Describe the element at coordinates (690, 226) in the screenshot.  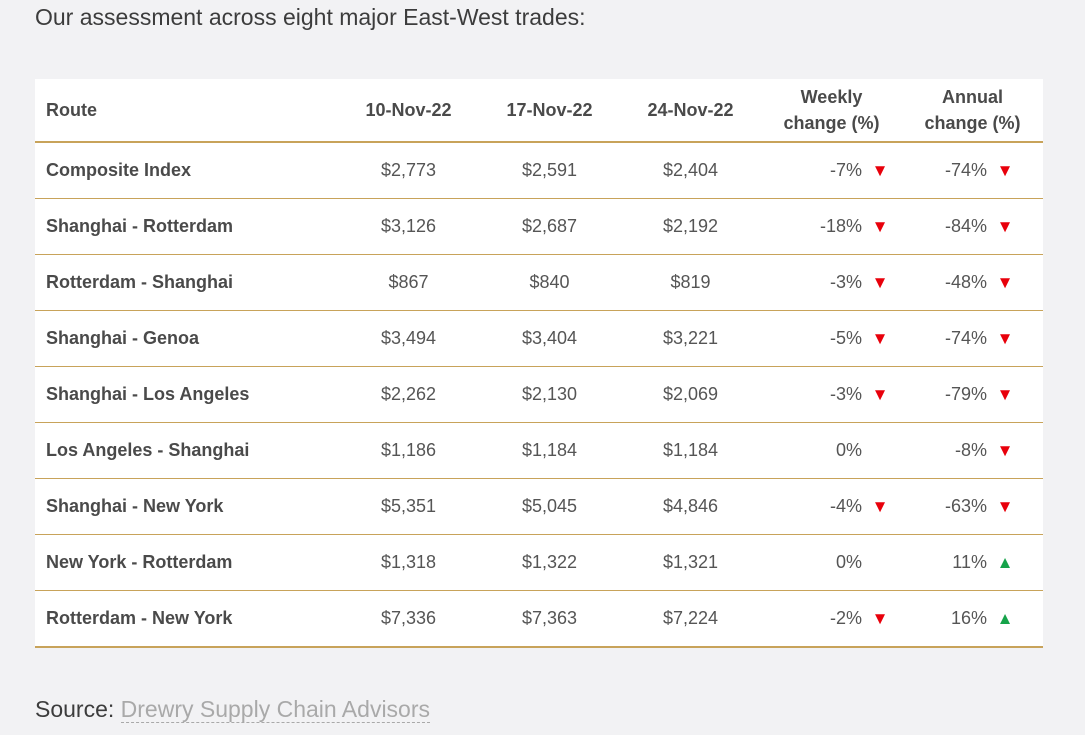
I see `cell-date-3: $2,192` at that location.